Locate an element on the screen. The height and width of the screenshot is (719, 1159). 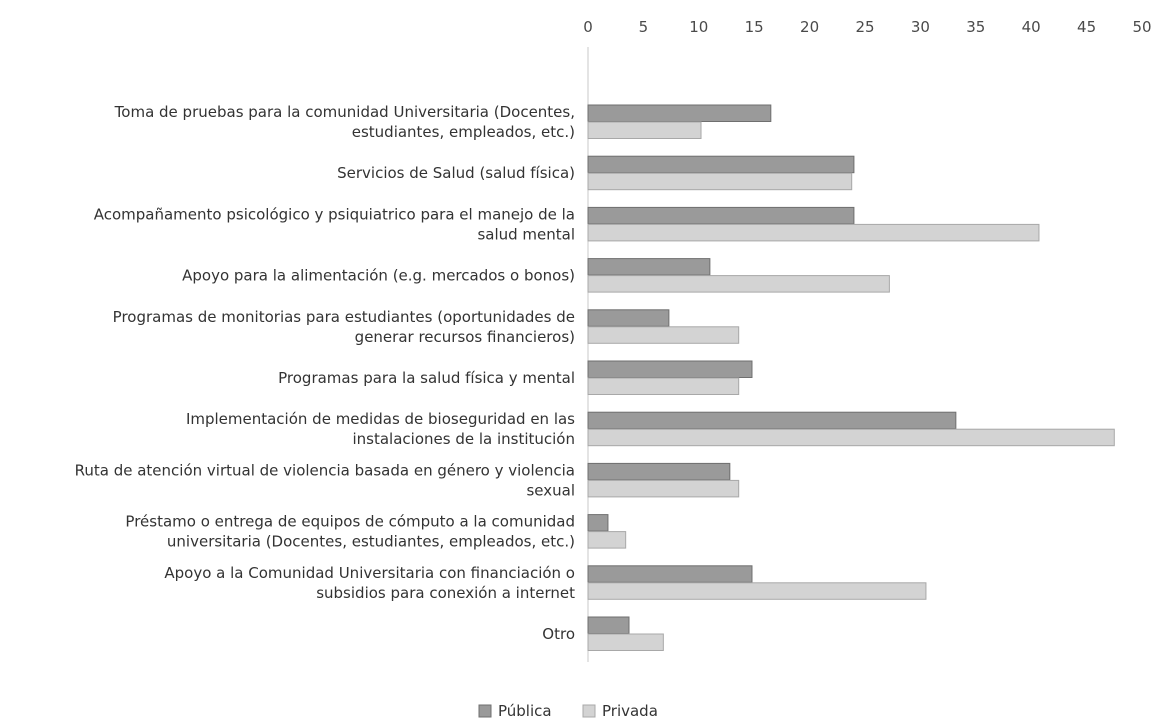
category-label: estudiantes, empleados, etc.) is located at coordinates (463, 132).